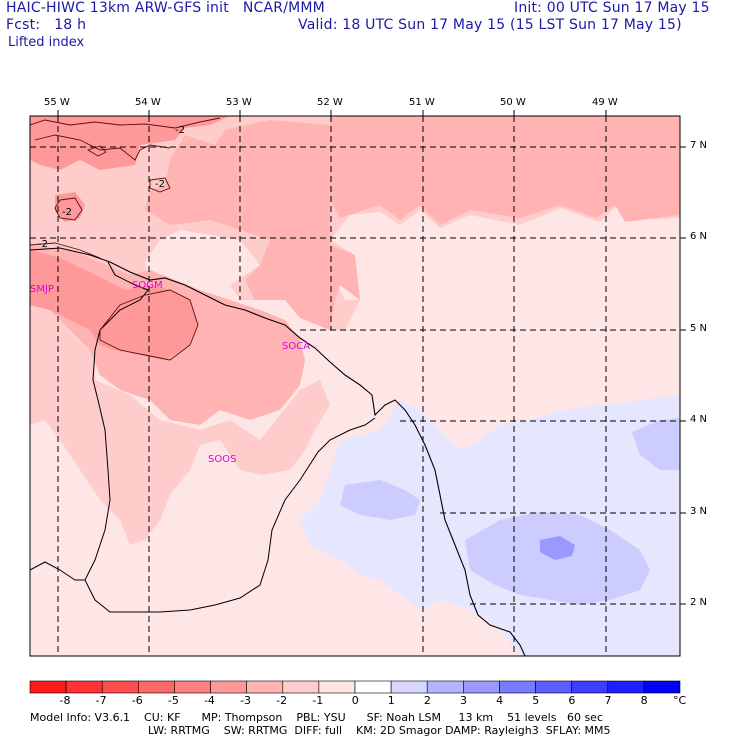  What do you see at coordinates (125, 123) in the screenshot?
I see `contour-minus2-a` at bounding box center [125, 123].